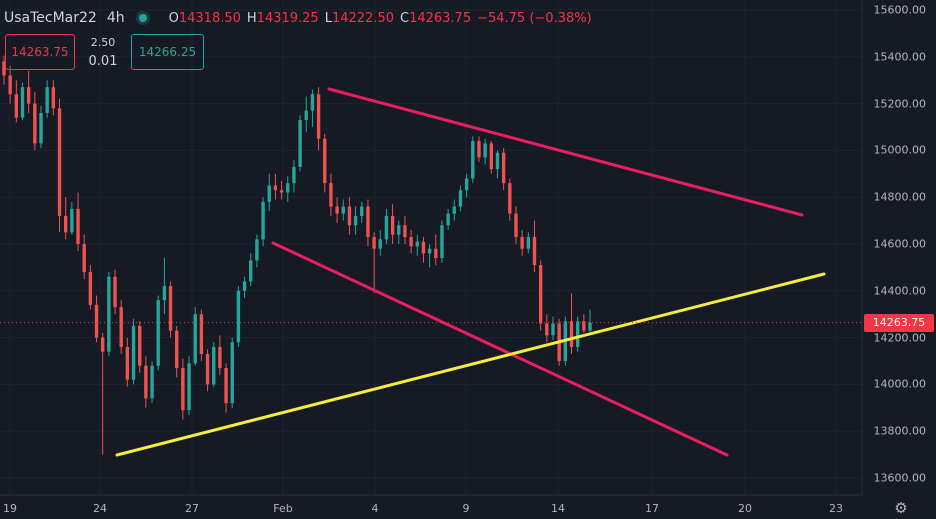 This screenshot has width=936, height=519. What do you see at coordinates (287, 18) in the screenshot?
I see `high-value: 14319.25` at bounding box center [287, 18].